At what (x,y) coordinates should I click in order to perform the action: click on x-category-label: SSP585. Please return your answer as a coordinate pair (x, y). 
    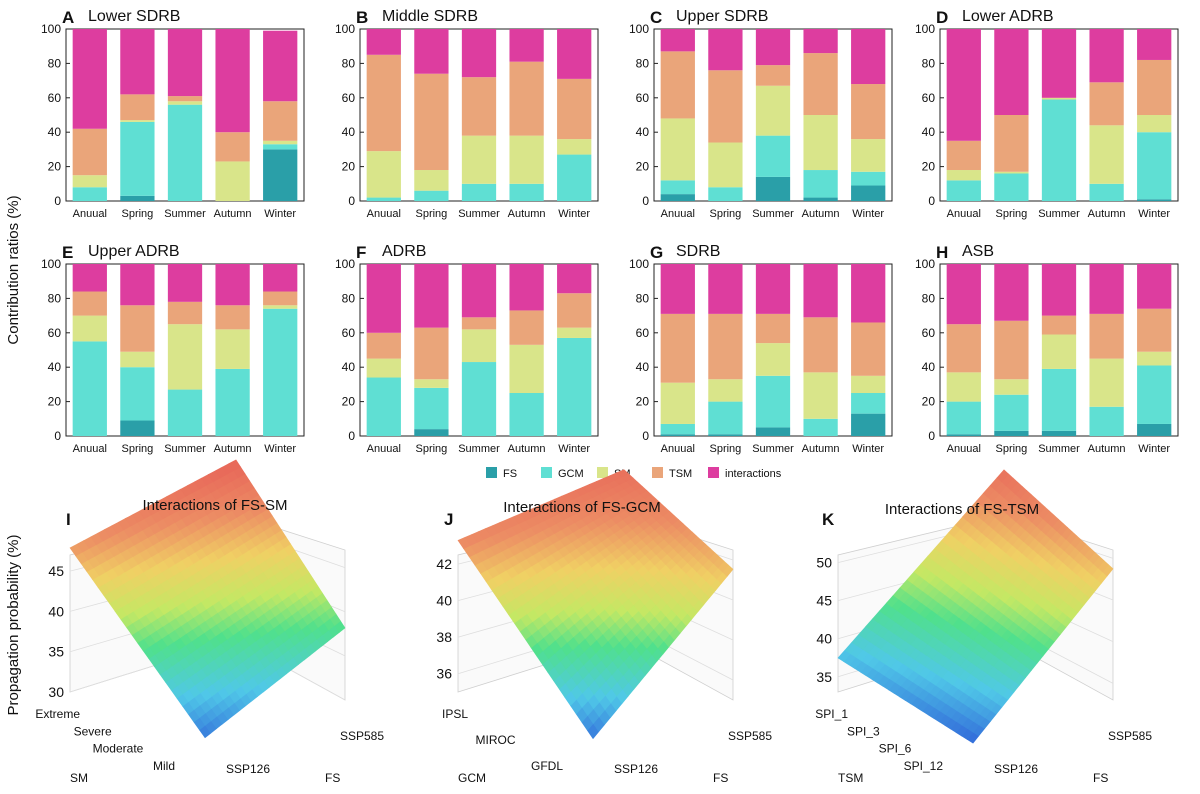
    Looking at the image, I should click on (1130, 736).